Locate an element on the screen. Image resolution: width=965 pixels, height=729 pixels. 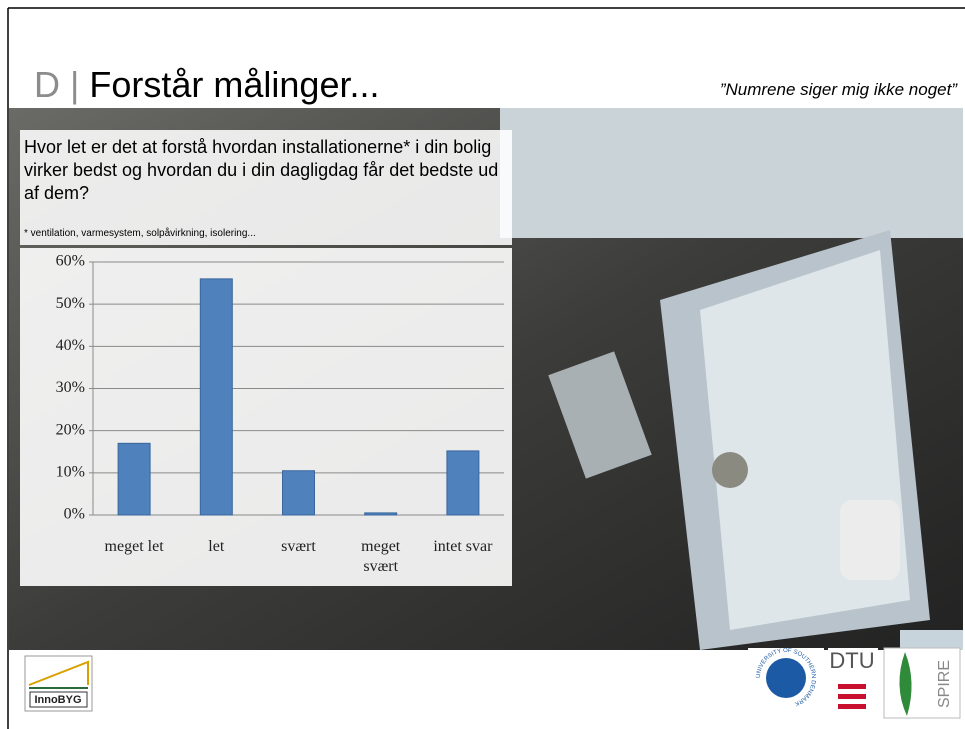
logo-text: InnoBYG is located at coordinates (57, 700).